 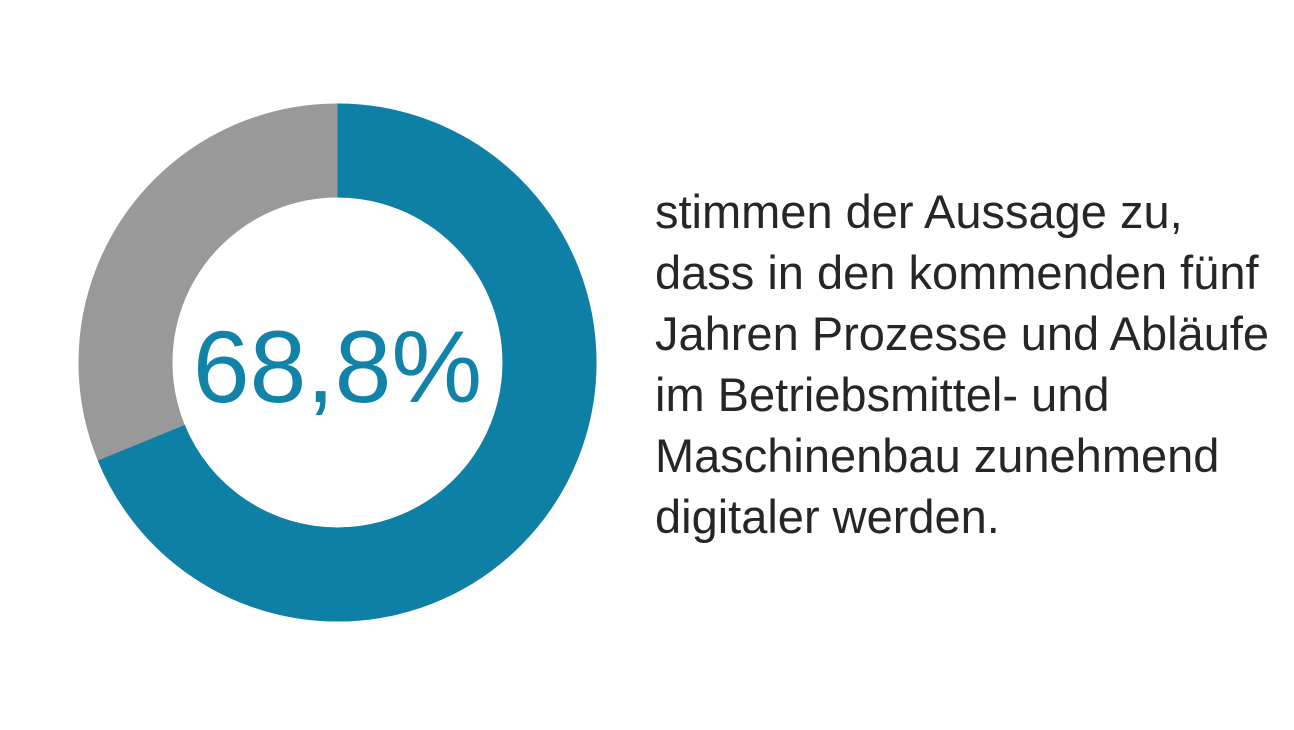 I want to click on caption-line: im Betriebsmittel- und, so click(x=882, y=394).